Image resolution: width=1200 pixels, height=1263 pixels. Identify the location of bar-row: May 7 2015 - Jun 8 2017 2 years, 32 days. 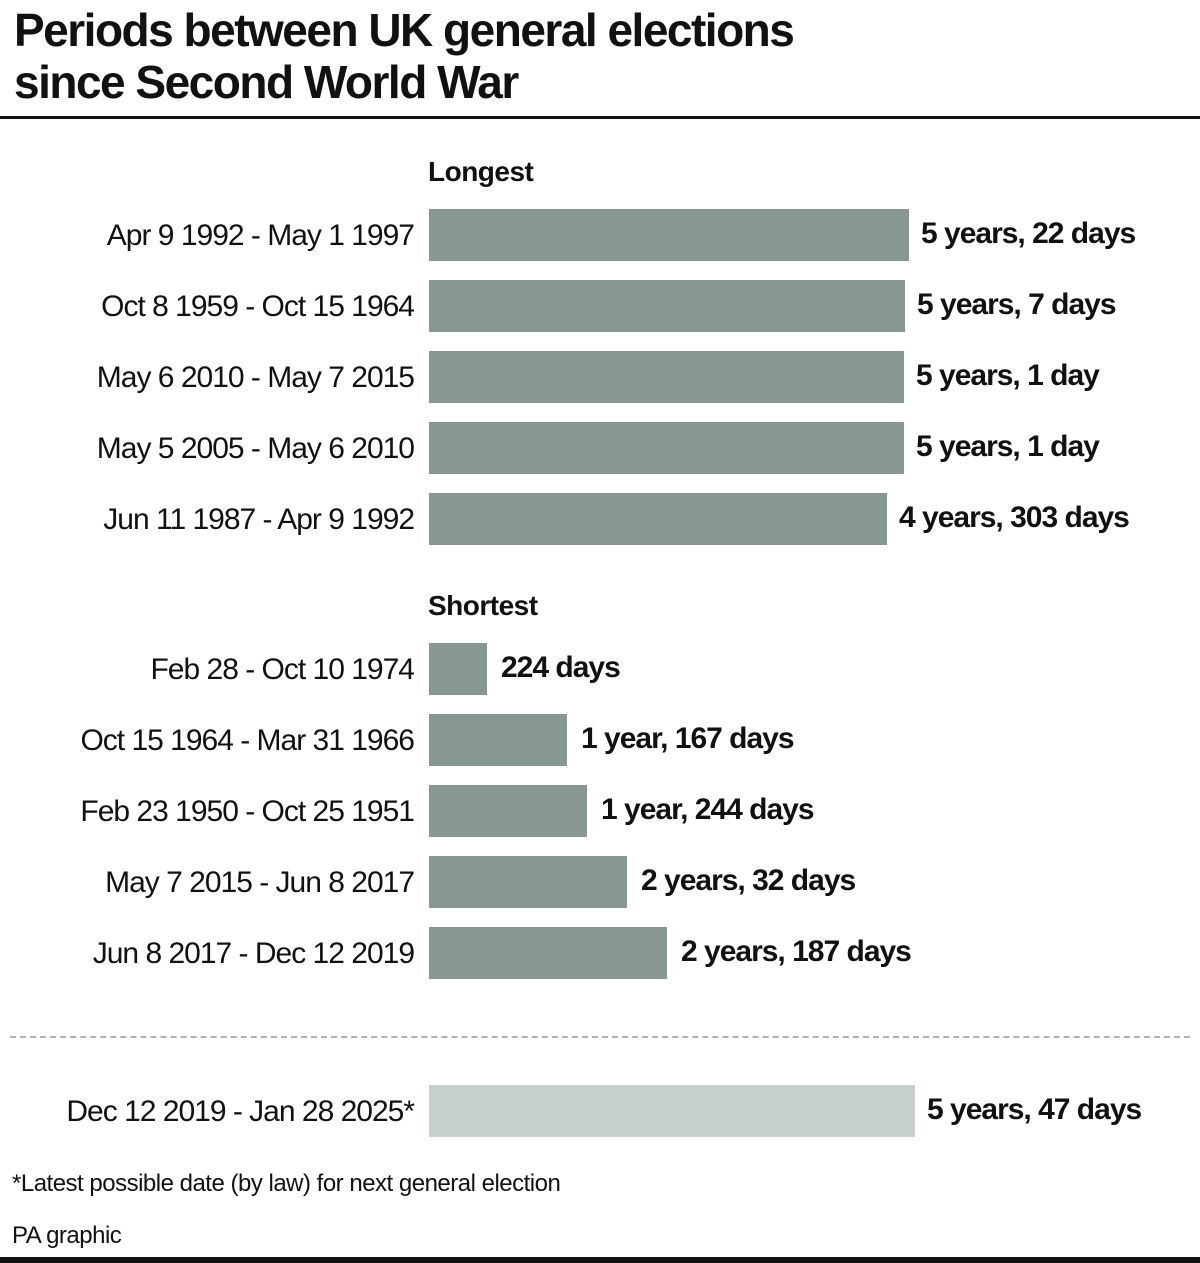
(600, 882).